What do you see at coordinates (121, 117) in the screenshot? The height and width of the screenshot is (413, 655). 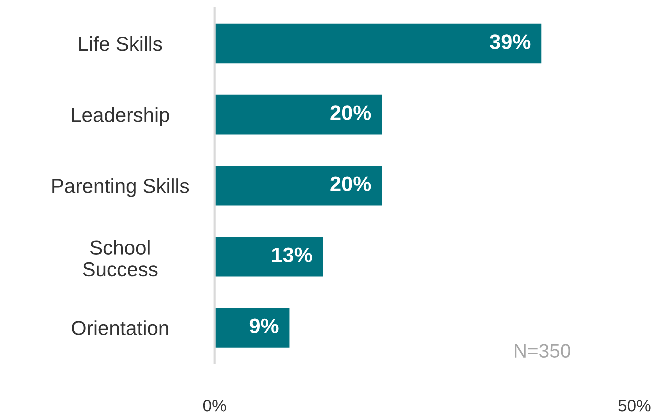 I see `y-tick-label: Leadership` at bounding box center [121, 117].